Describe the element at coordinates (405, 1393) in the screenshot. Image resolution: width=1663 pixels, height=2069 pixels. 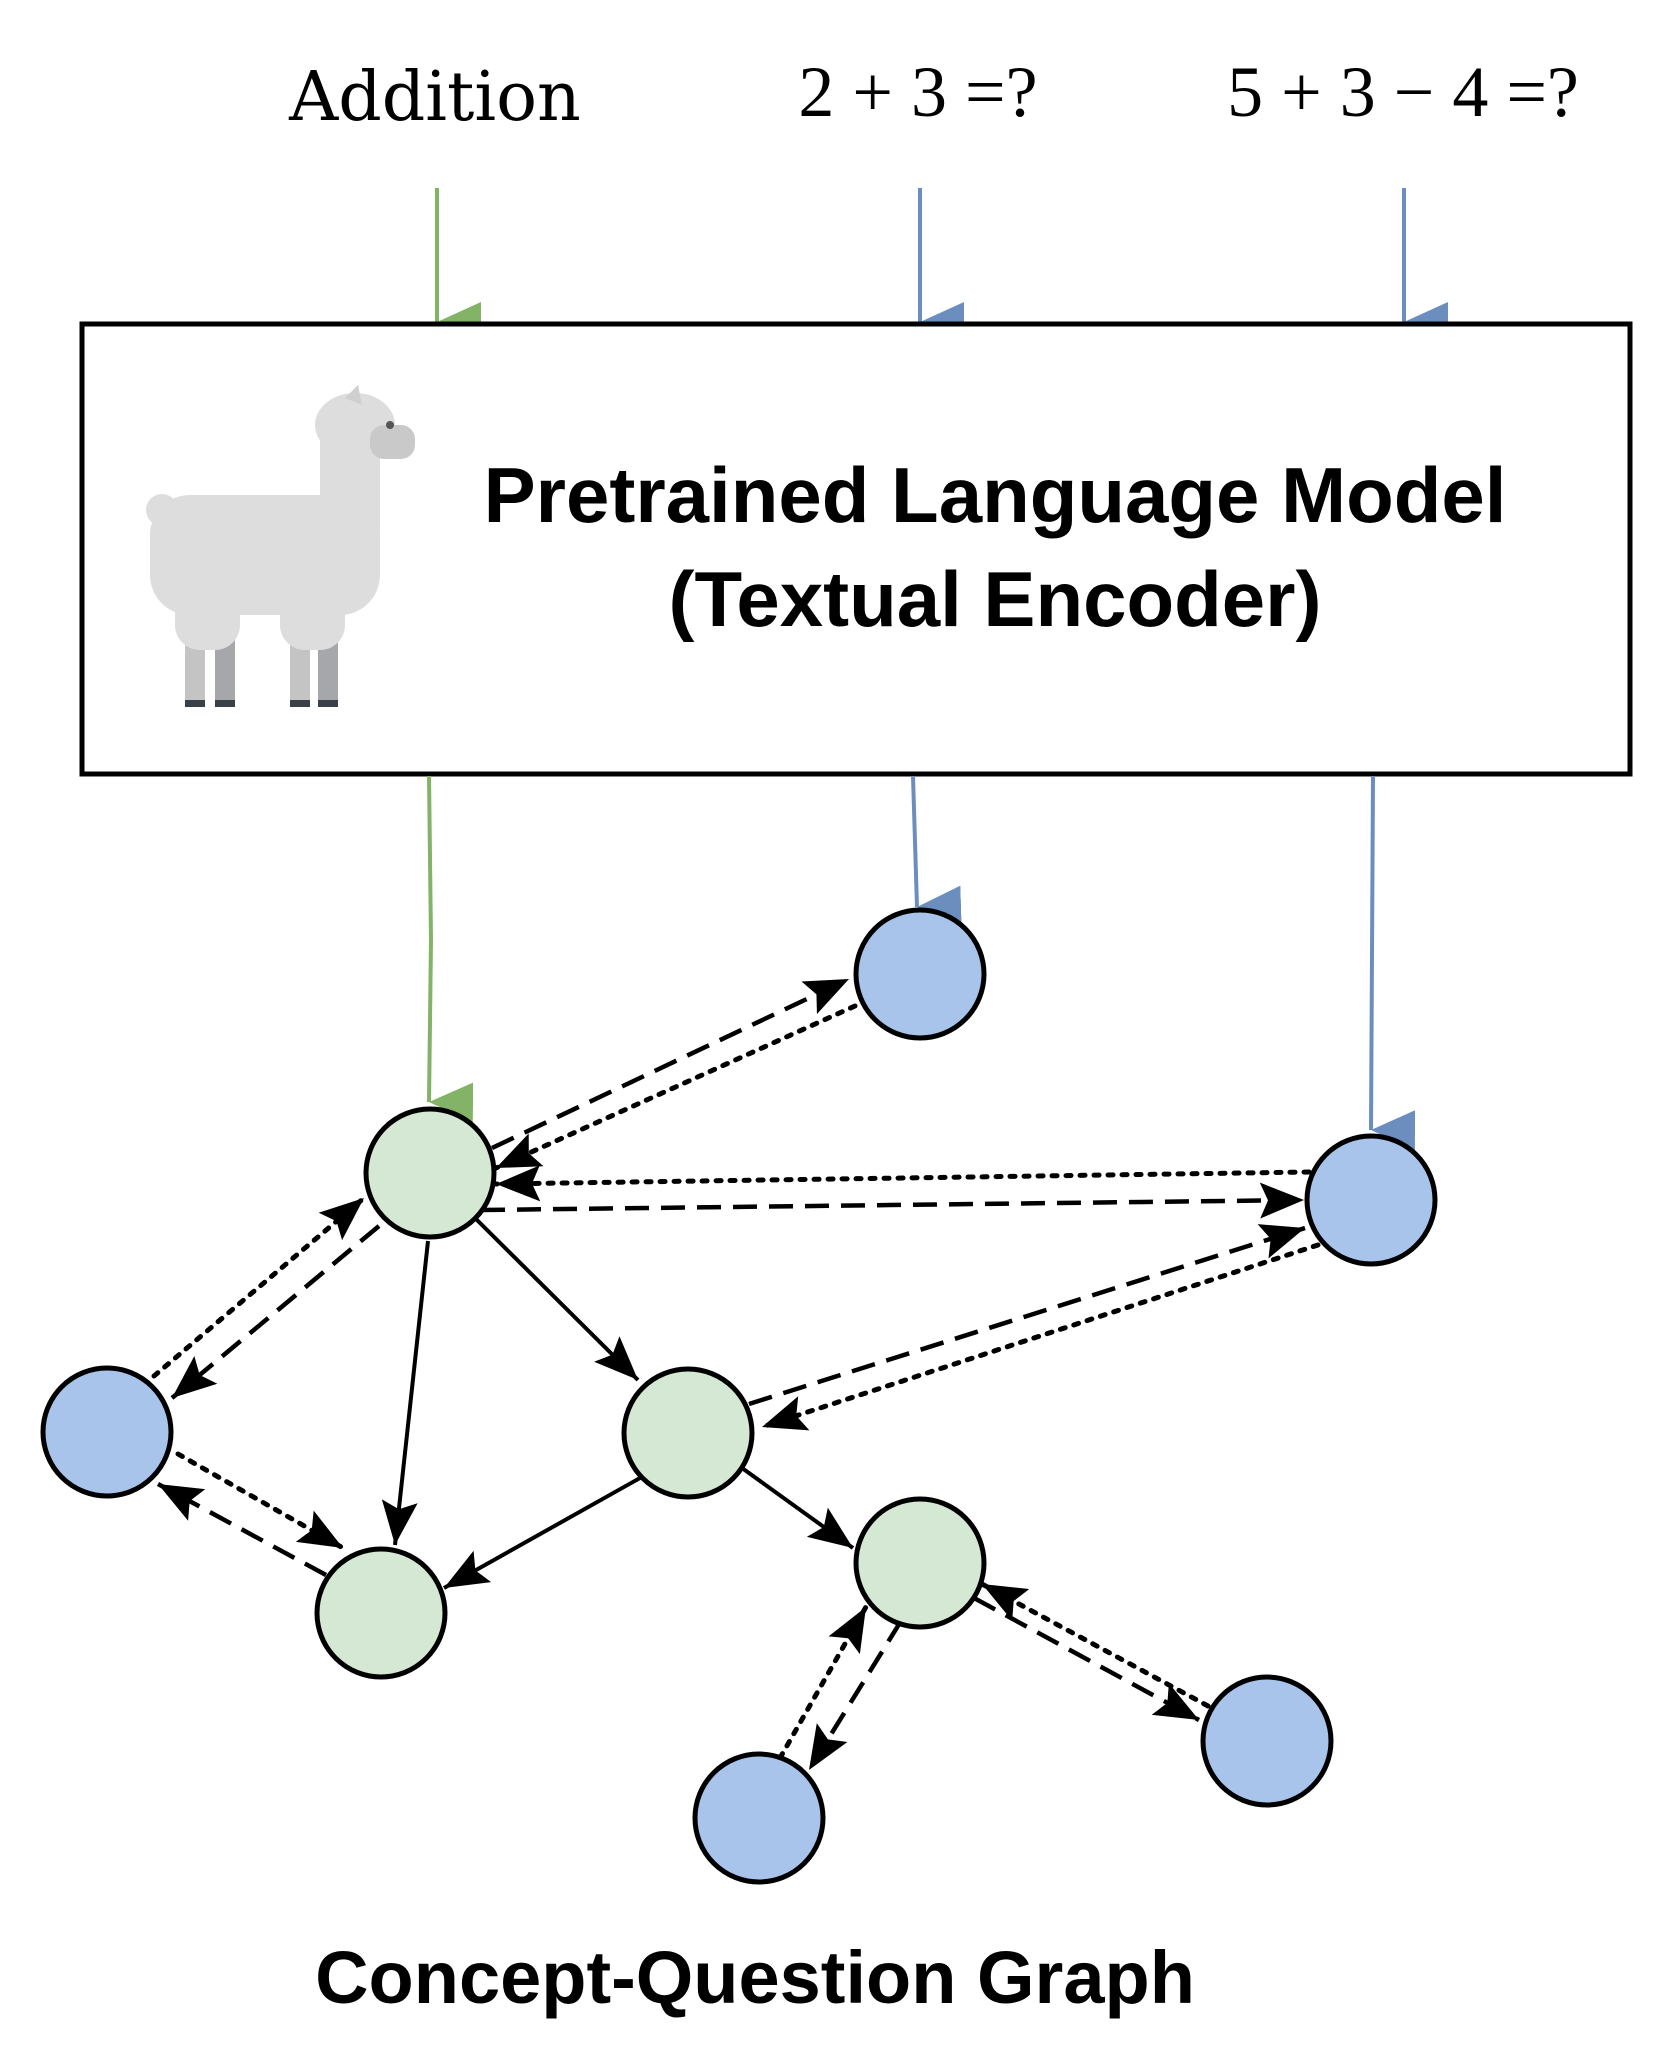
I see `edge-c1-c3` at that location.